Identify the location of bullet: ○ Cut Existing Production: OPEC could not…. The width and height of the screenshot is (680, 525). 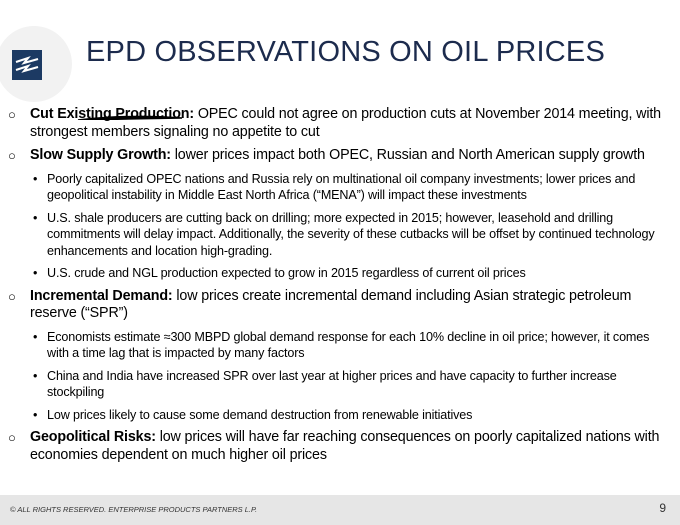
(339, 123).